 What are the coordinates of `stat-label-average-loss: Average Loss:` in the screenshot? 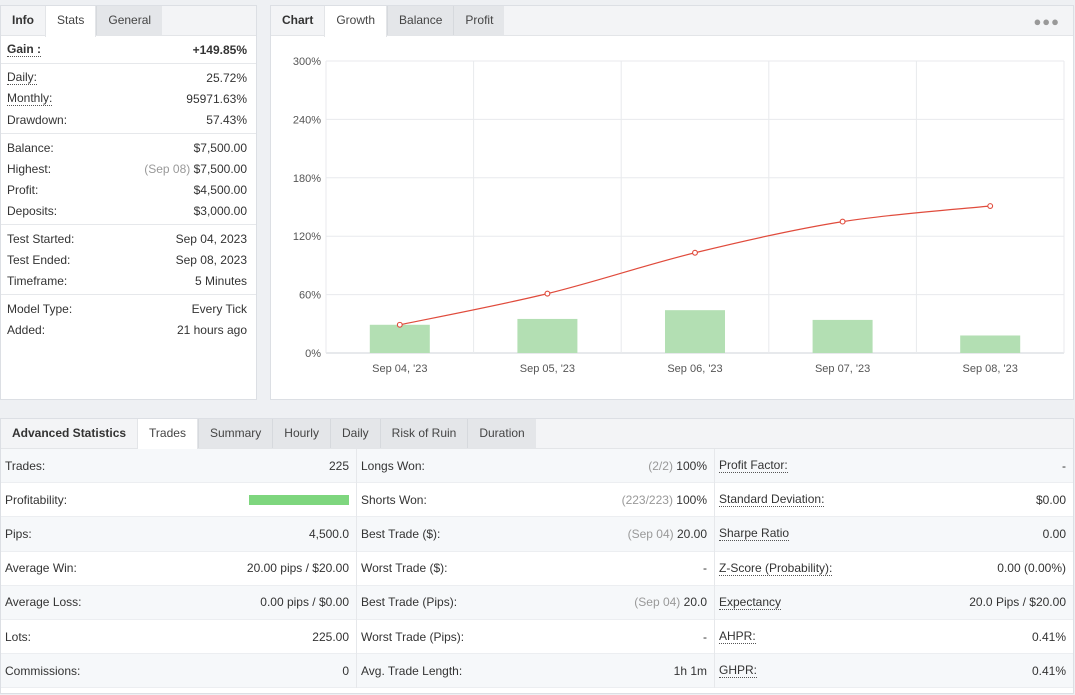 It's located at (43, 602).